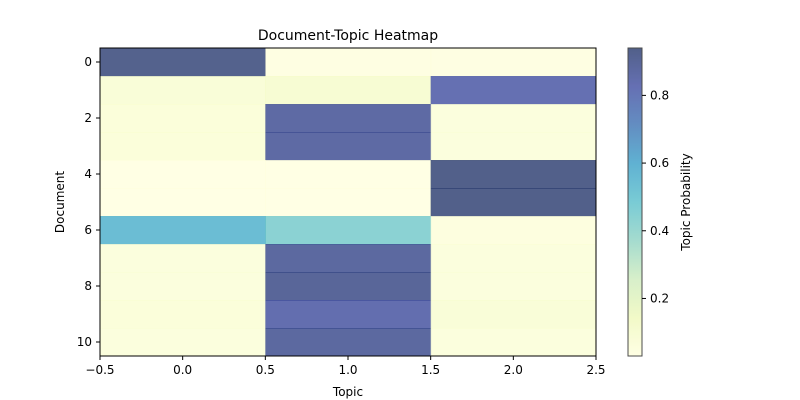  Describe the element at coordinates (88, 202) in the screenshot. I see `y-axis-ticks: 0 2 4 6 8 10` at that location.